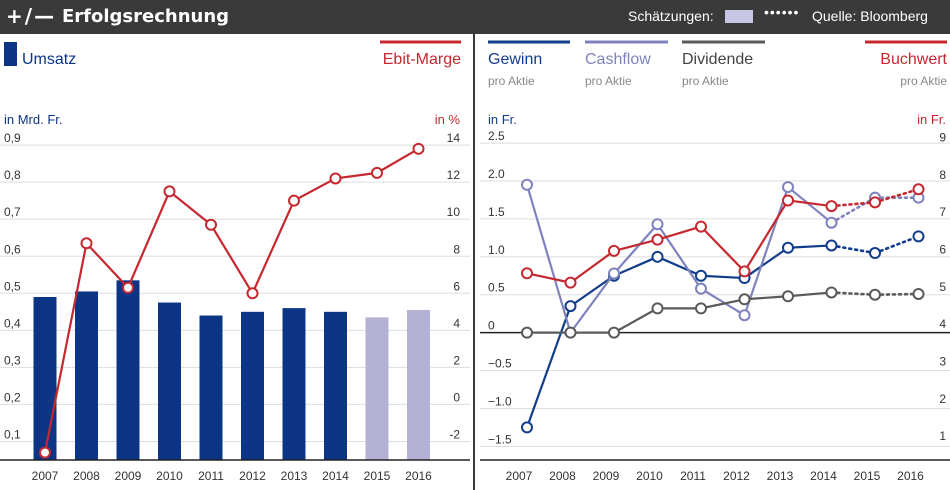 This screenshot has width=950, height=490. Describe the element at coordinates (780, 476) in the screenshot. I see `x-tick-label: 2013` at that location.